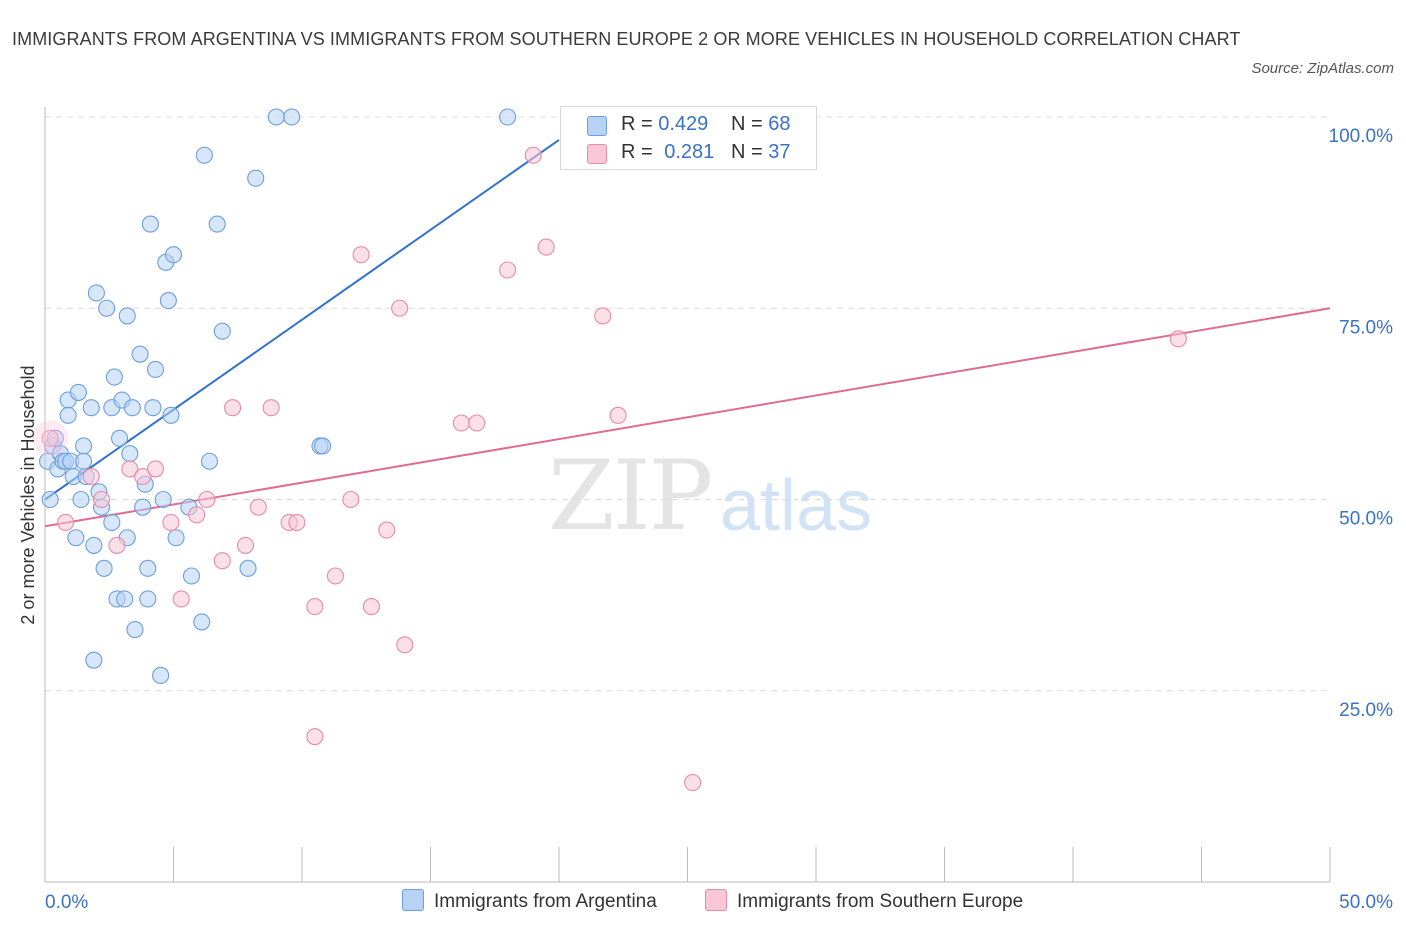 This screenshot has width=1406, height=930. Describe the element at coordinates (302, 320) in the screenshot. I see `trend-line-argentina` at that location.